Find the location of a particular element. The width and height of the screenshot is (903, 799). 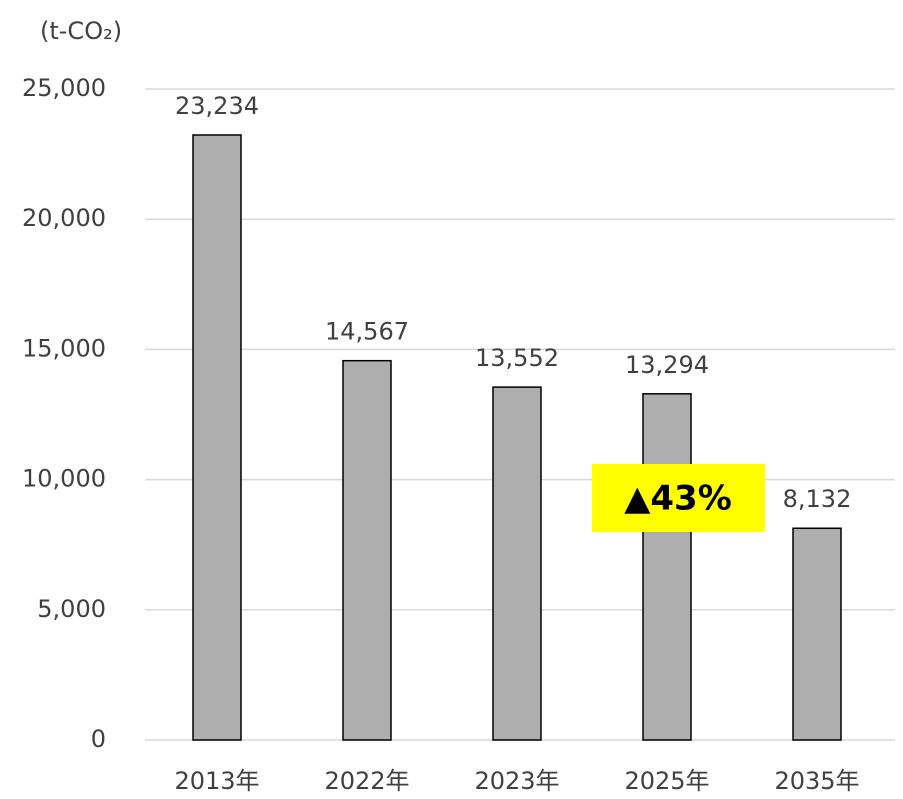

unit-label: (t-CO₂) is located at coordinates (81, 31).